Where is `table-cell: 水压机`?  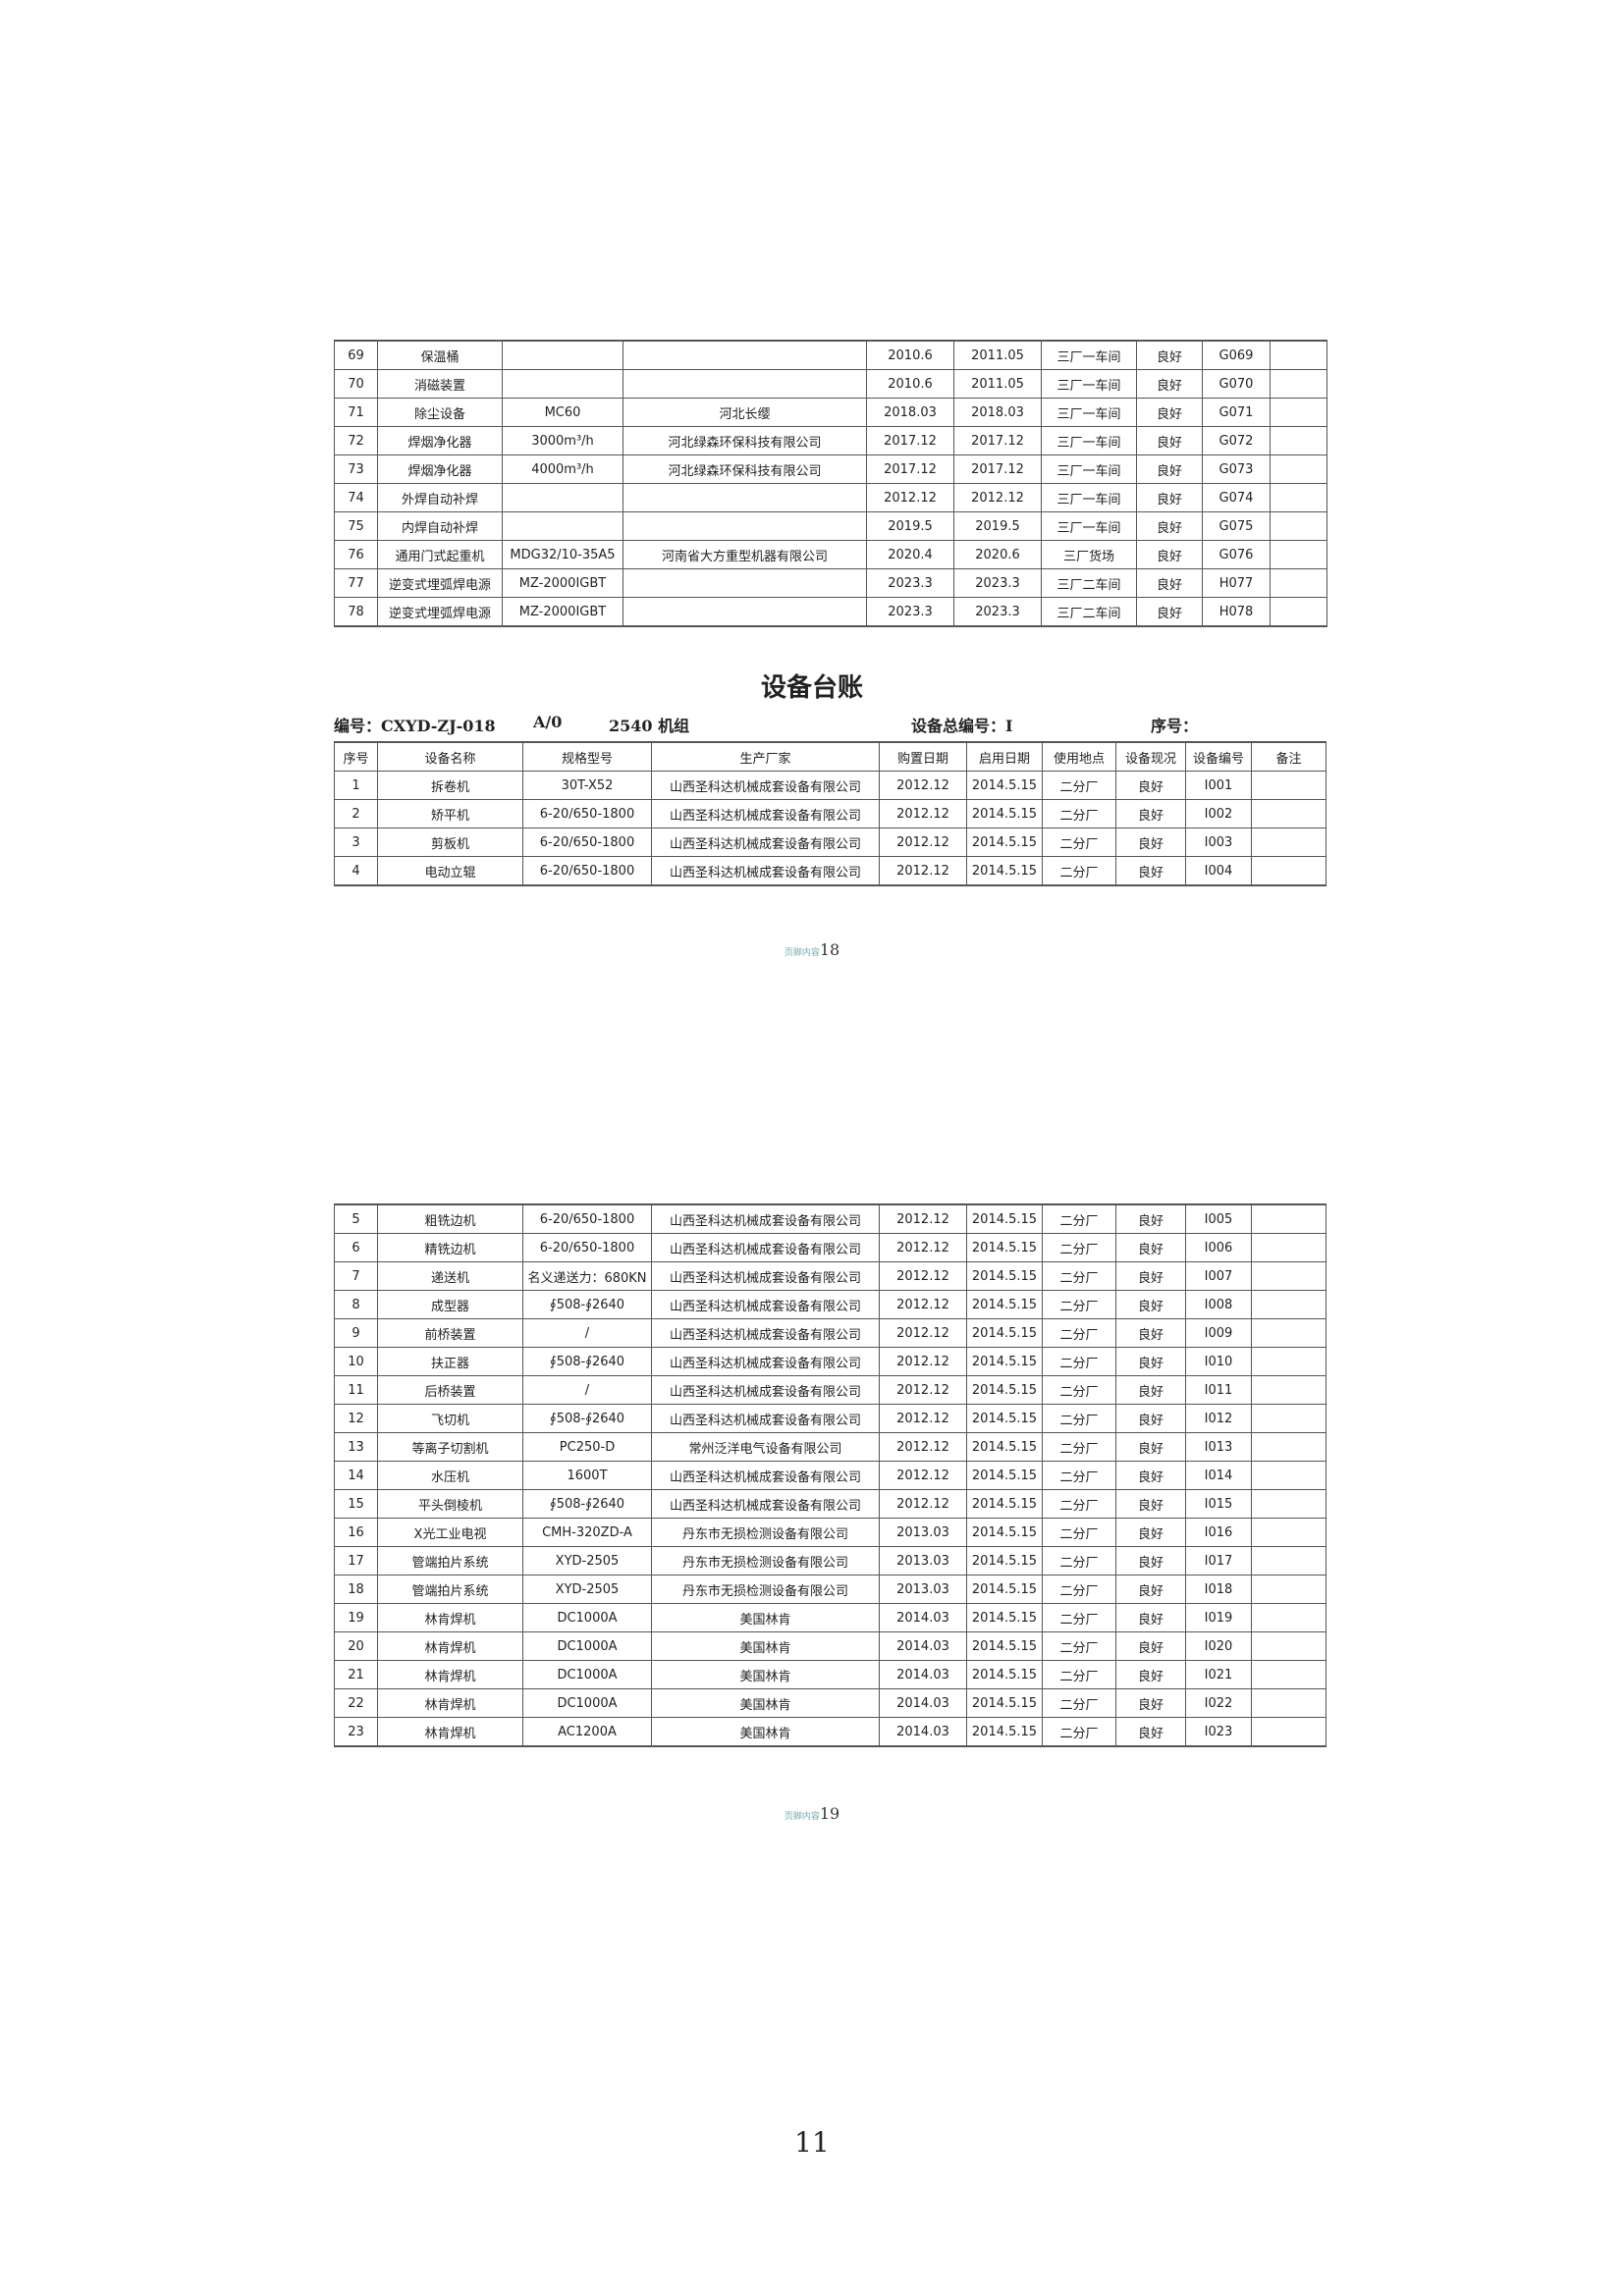 table-cell: 水压机 is located at coordinates (450, 1475).